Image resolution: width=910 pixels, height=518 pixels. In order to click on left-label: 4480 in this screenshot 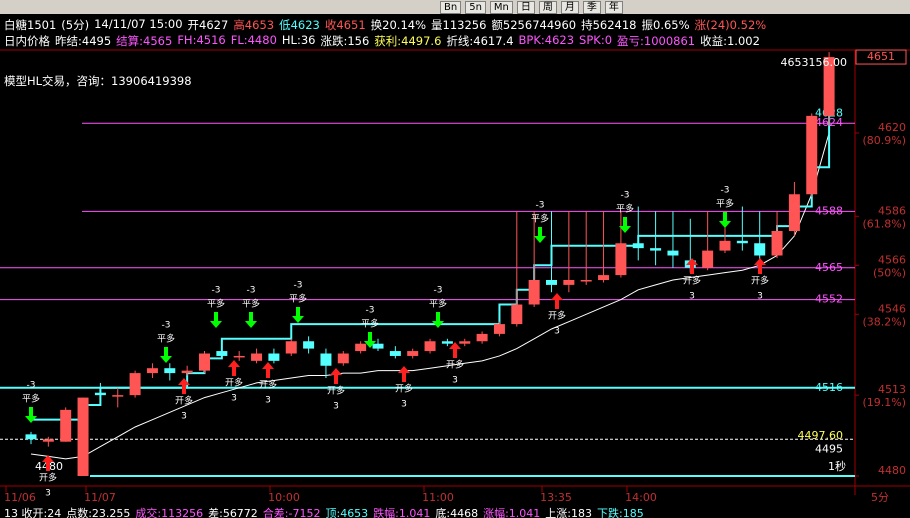, I will do `click(49, 466)`.